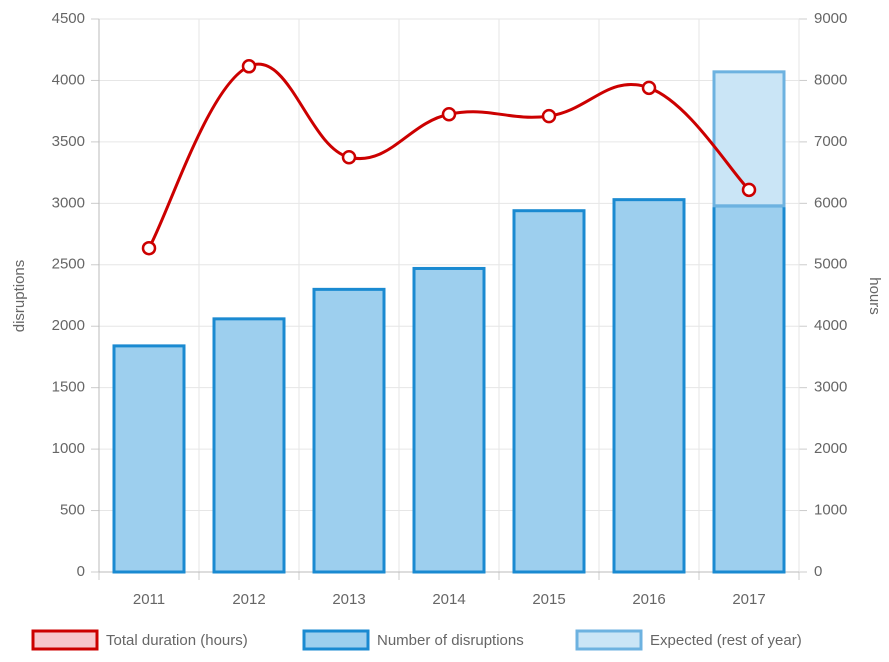 This screenshot has height=662, width=889. I want to click on legend-label: Expected (rest of year), so click(726, 640).